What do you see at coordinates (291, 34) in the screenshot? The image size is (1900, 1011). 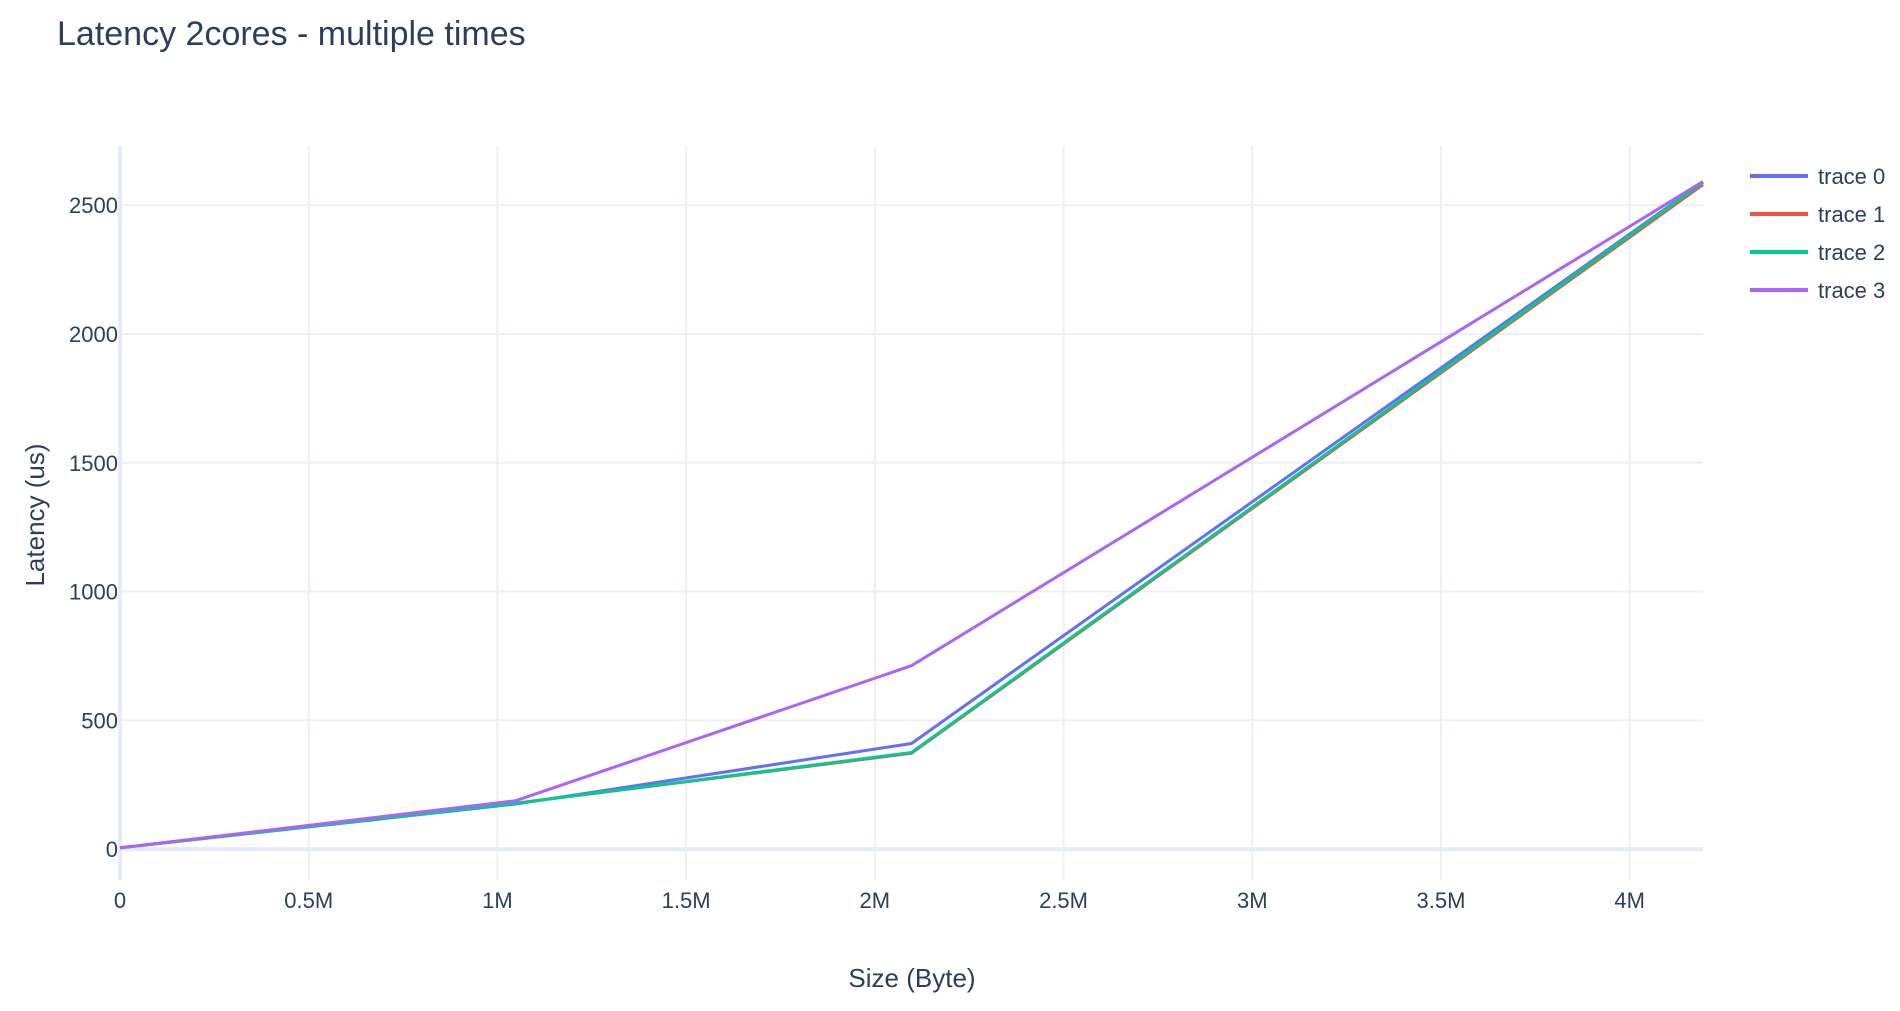 I see `chart-title: Latency 2cores - multiple times` at bounding box center [291, 34].